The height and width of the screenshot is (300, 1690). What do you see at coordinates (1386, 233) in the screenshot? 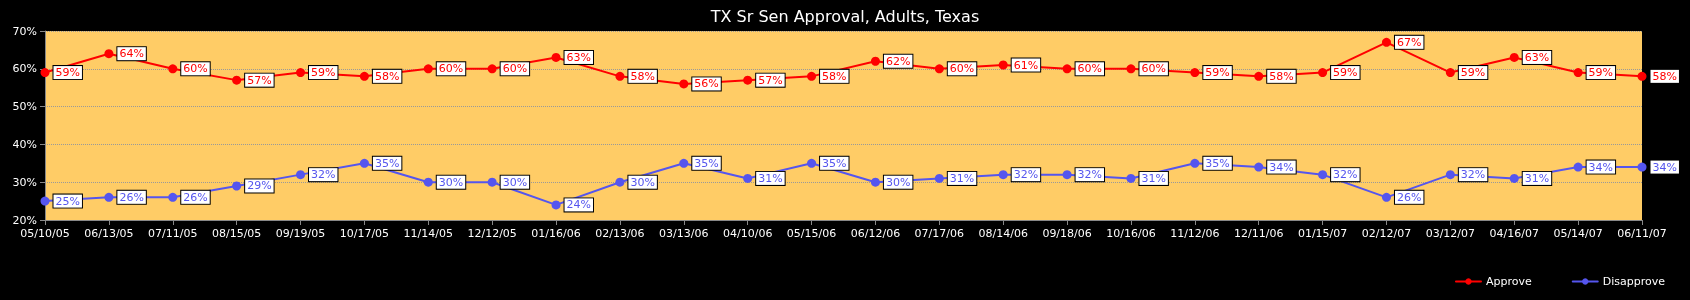
I see `x-tick-label: 02/12/07` at bounding box center [1386, 233].